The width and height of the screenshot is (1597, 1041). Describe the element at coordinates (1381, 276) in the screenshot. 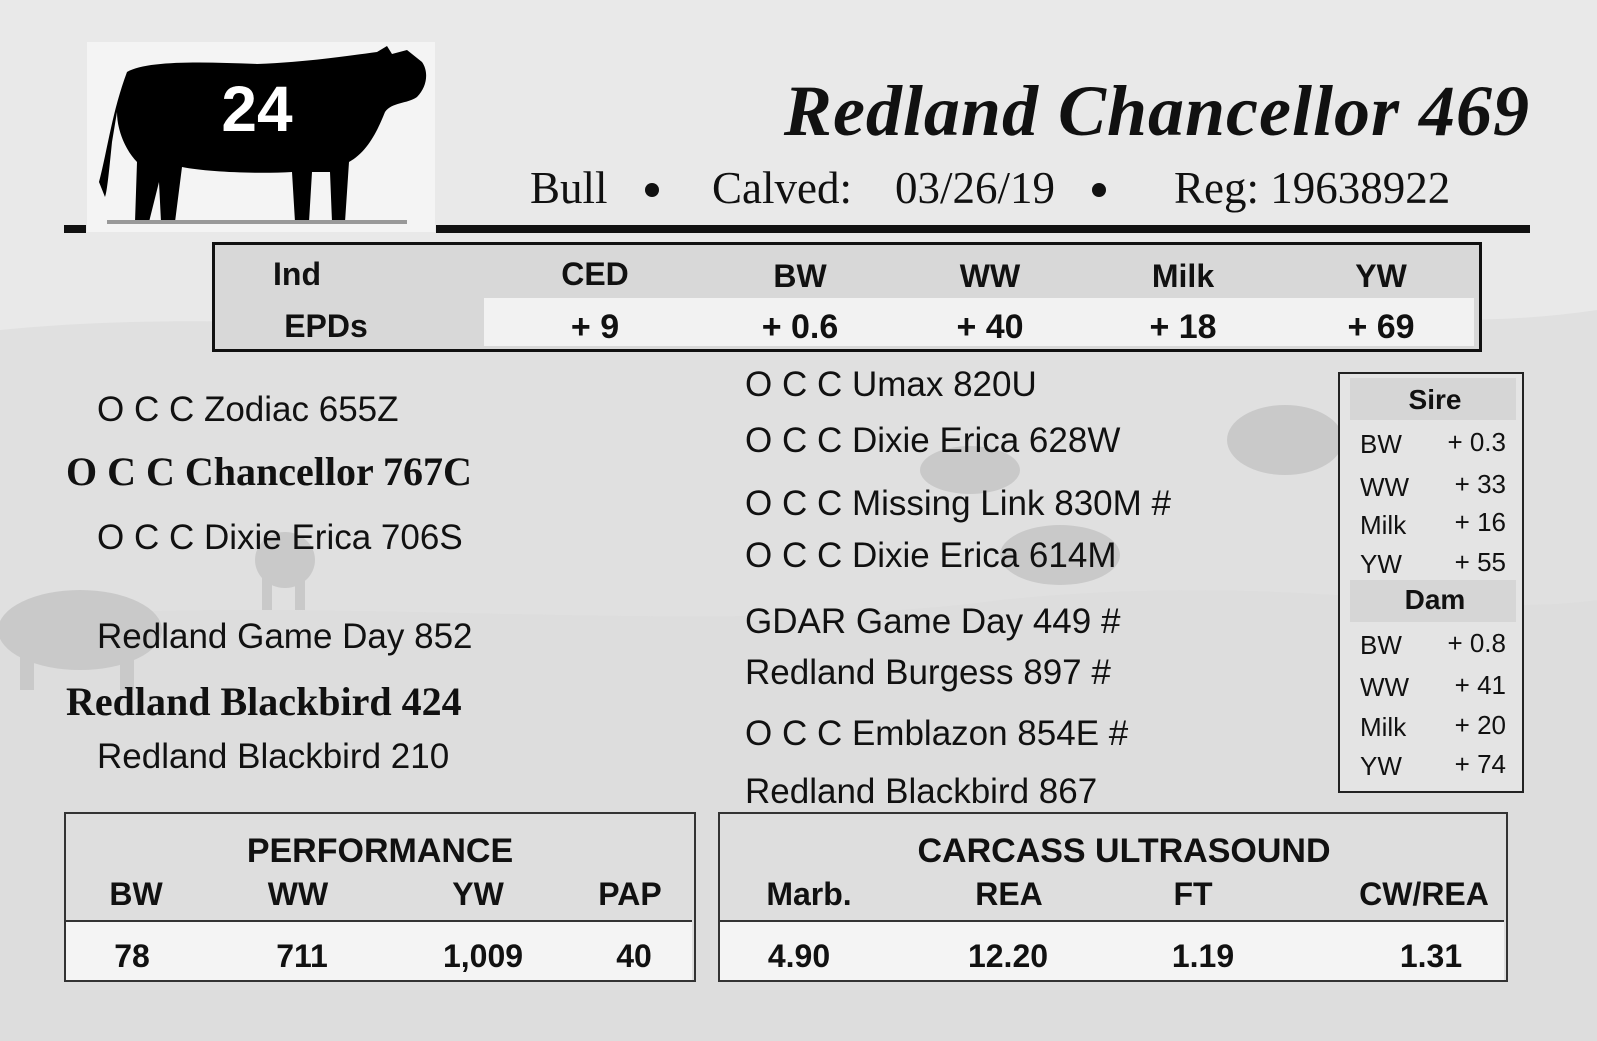

I see `epd-header-yw: YW` at that location.